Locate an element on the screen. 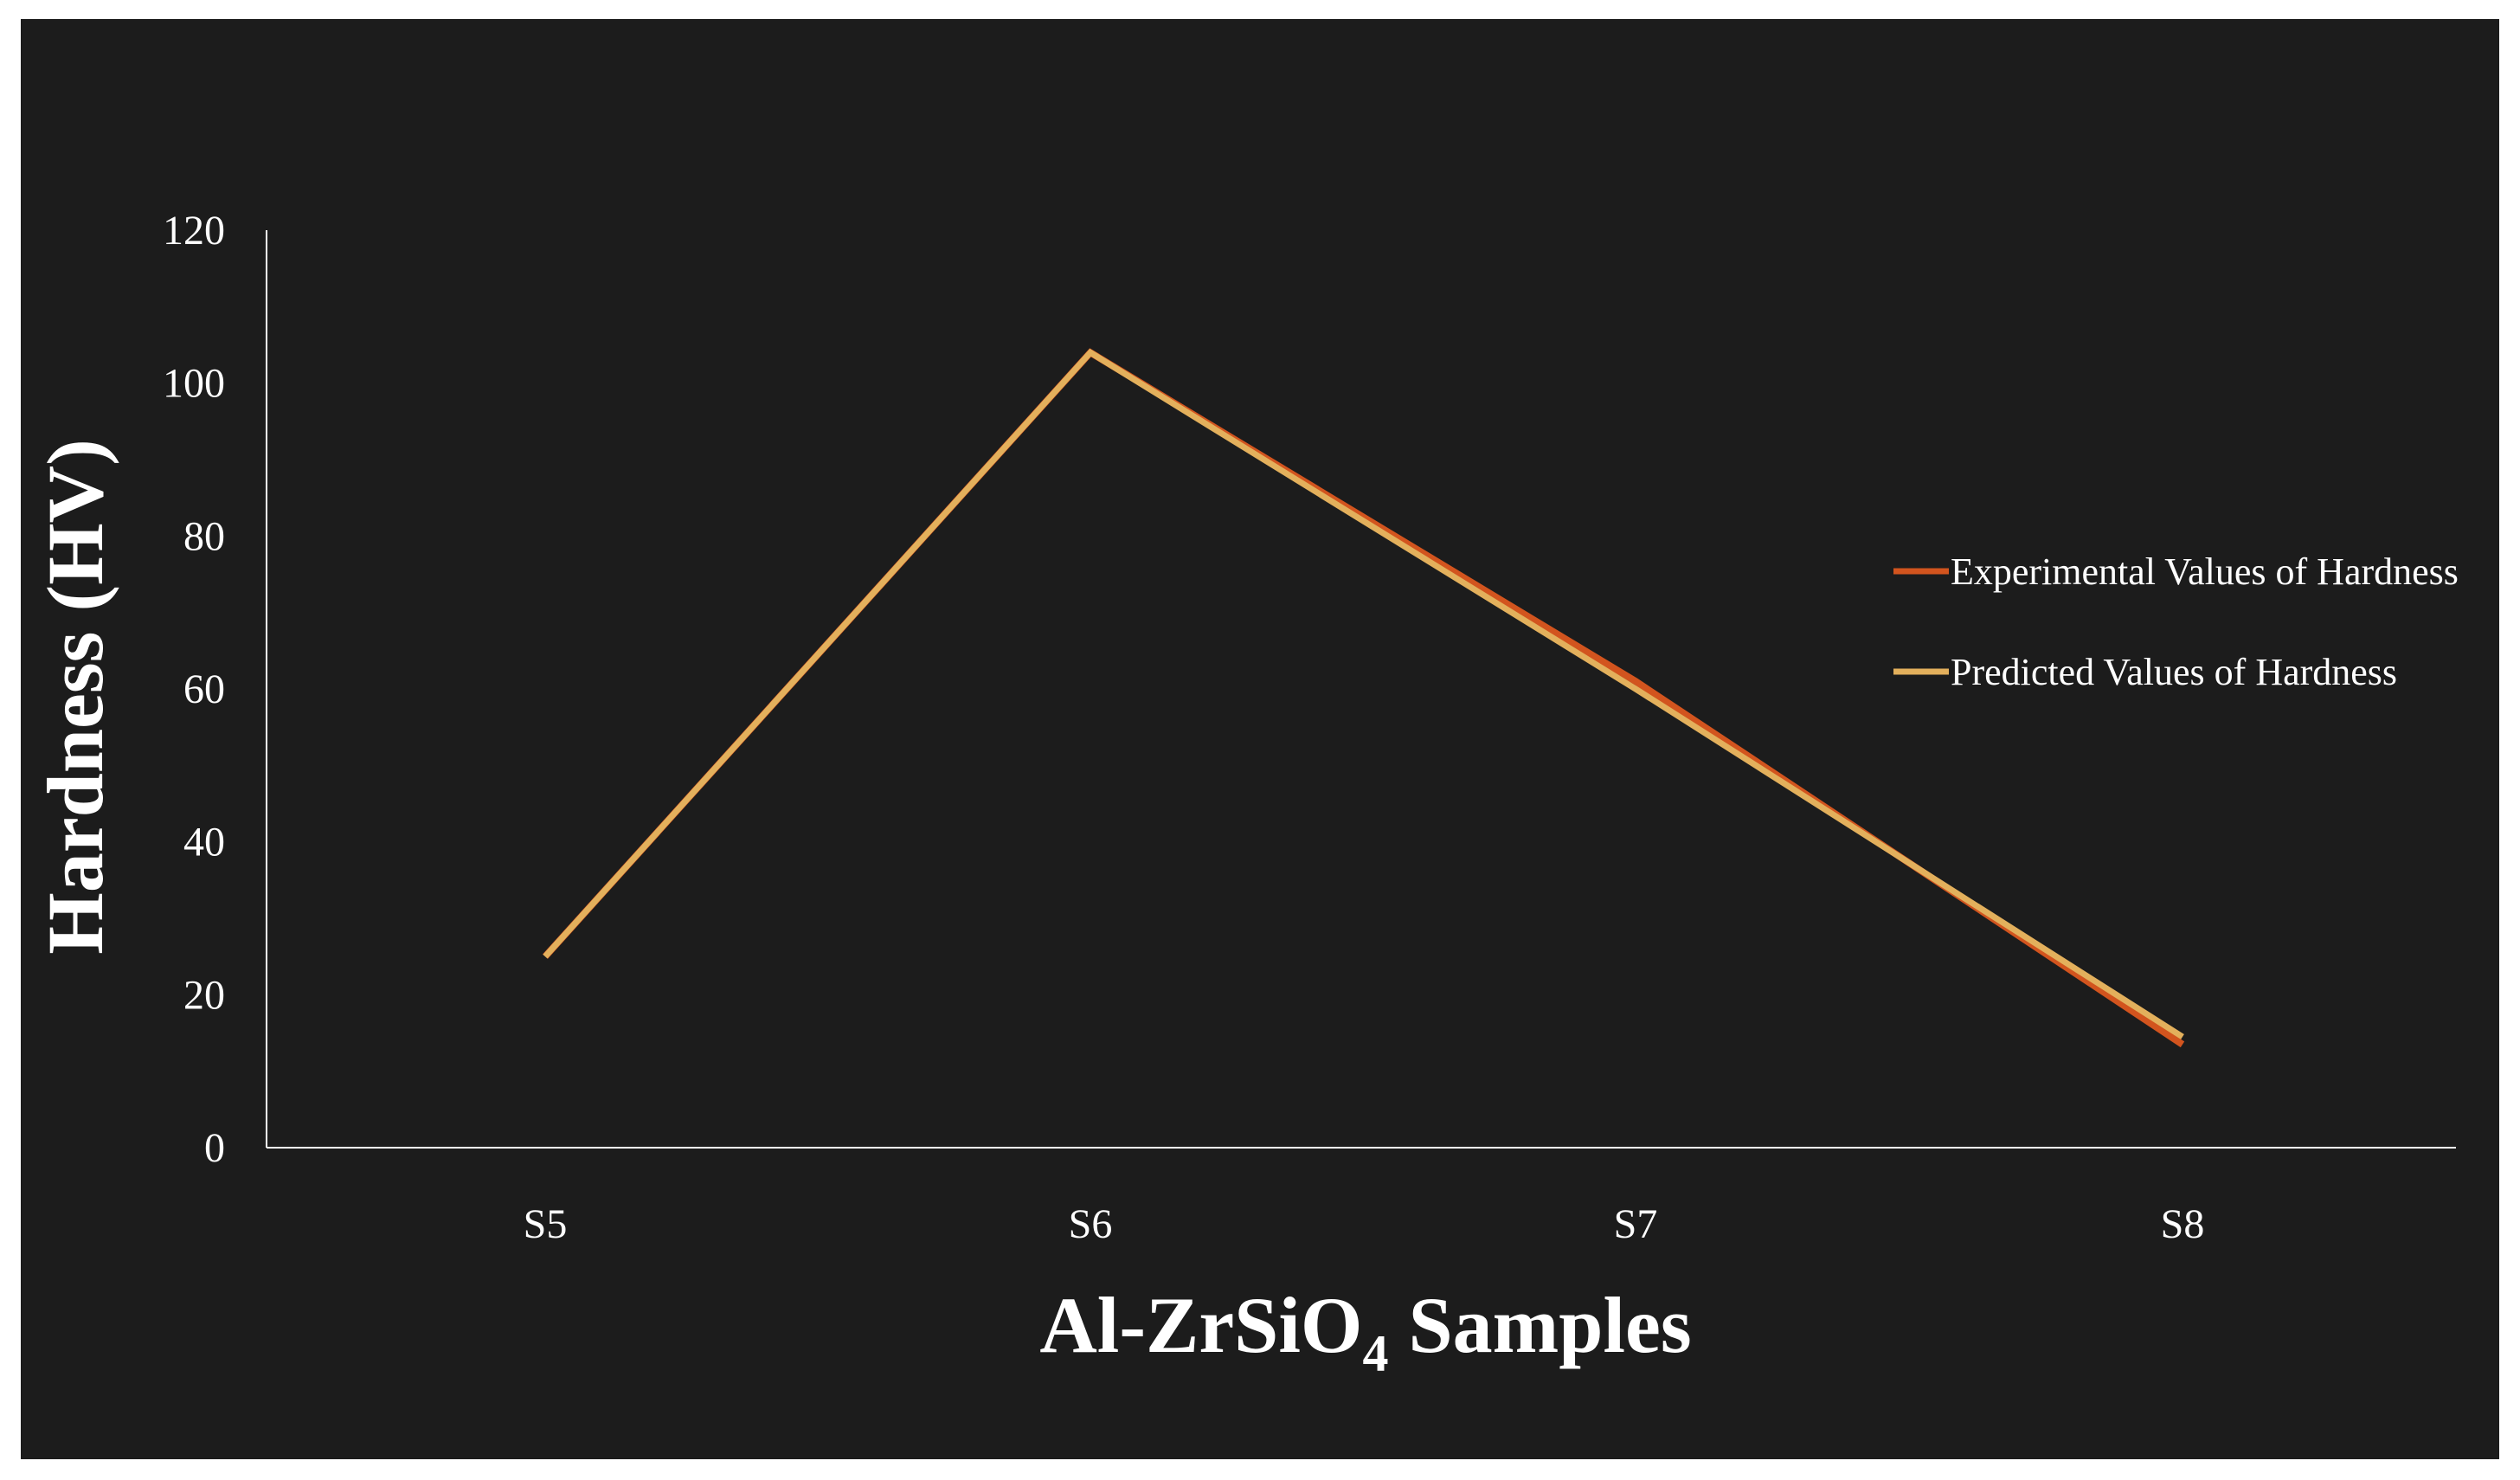  y-axis-ticks: 0 20 40 60 80 100 120 is located at coordinates (194, 689).